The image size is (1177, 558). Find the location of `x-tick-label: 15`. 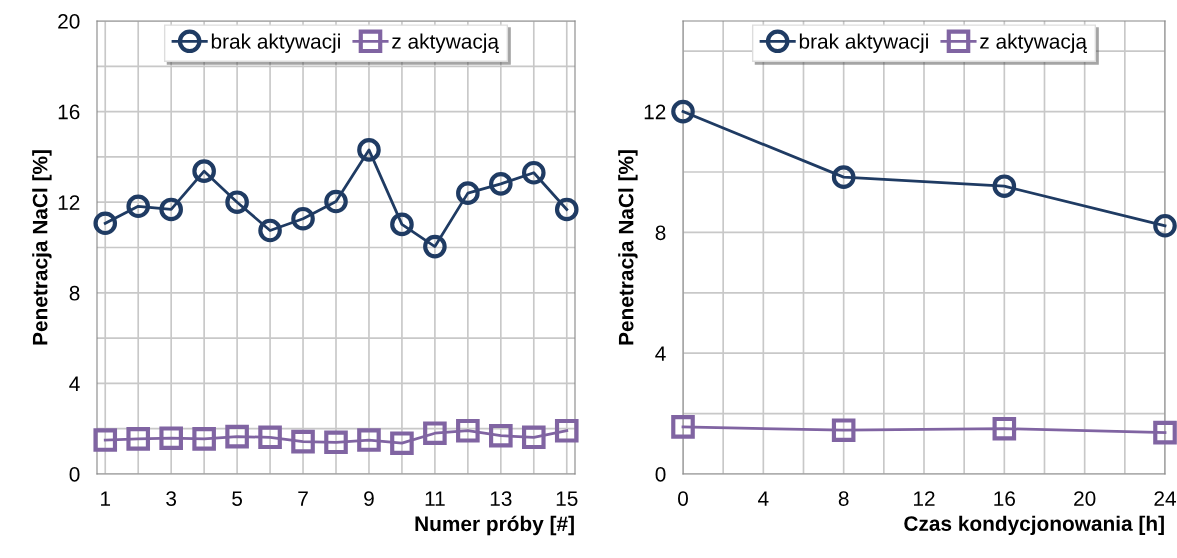

x-tick-label: 15 is located at coordinates (567, 498).